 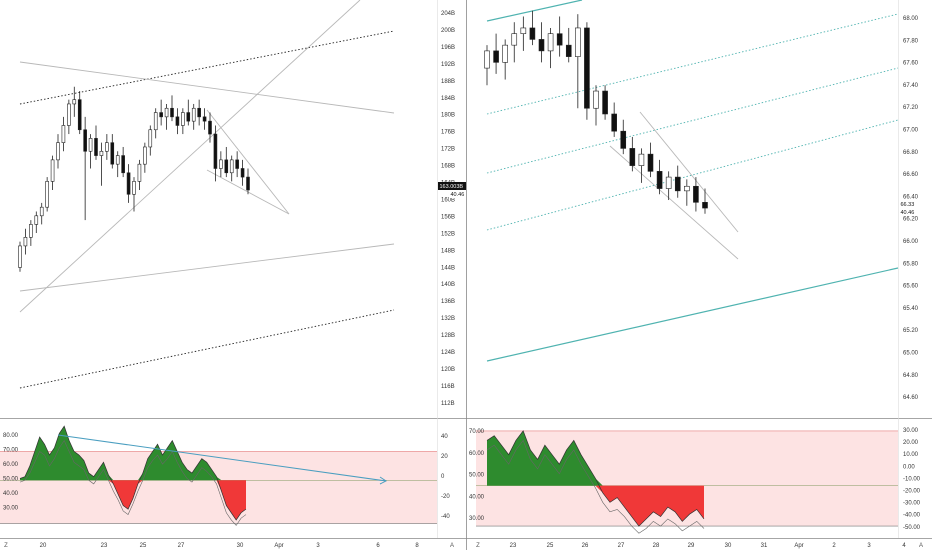 What do you see at coordinates (911, 175) in the screenshot?
I see `right-price-tick-label: 66.60` at bounding box center [911, 175].